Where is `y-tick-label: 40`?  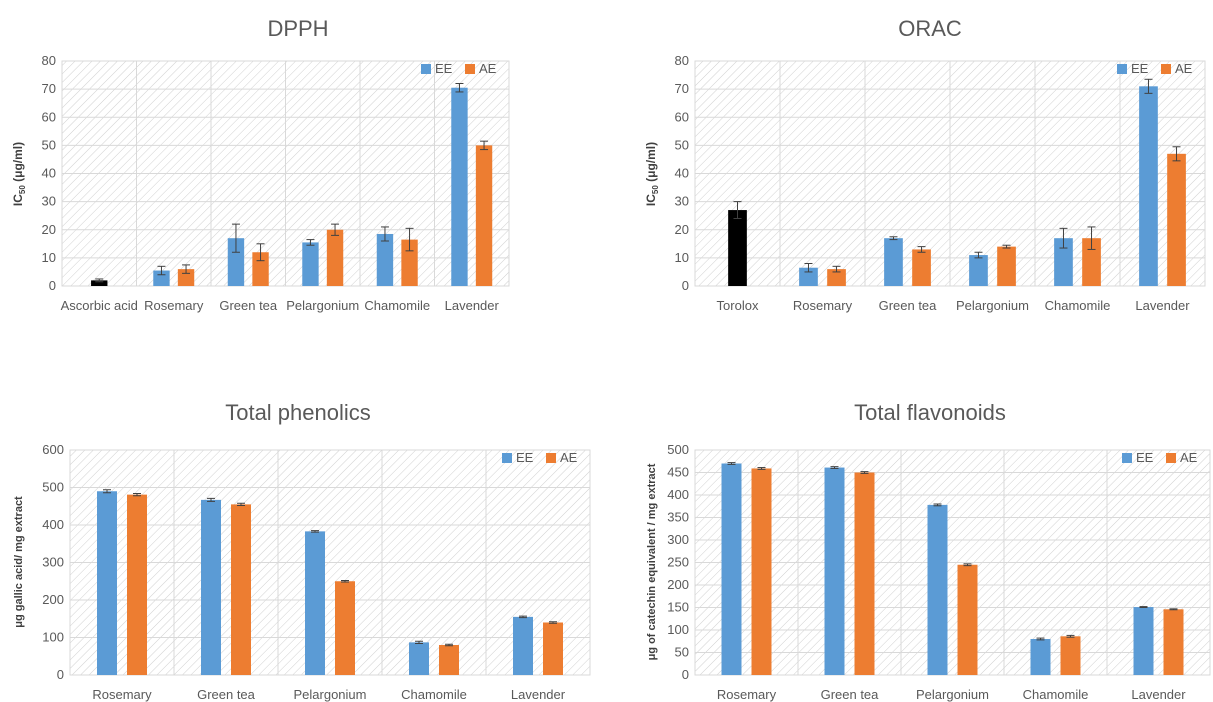
y-tick-label: 40 is located at coordinates (49, 173).